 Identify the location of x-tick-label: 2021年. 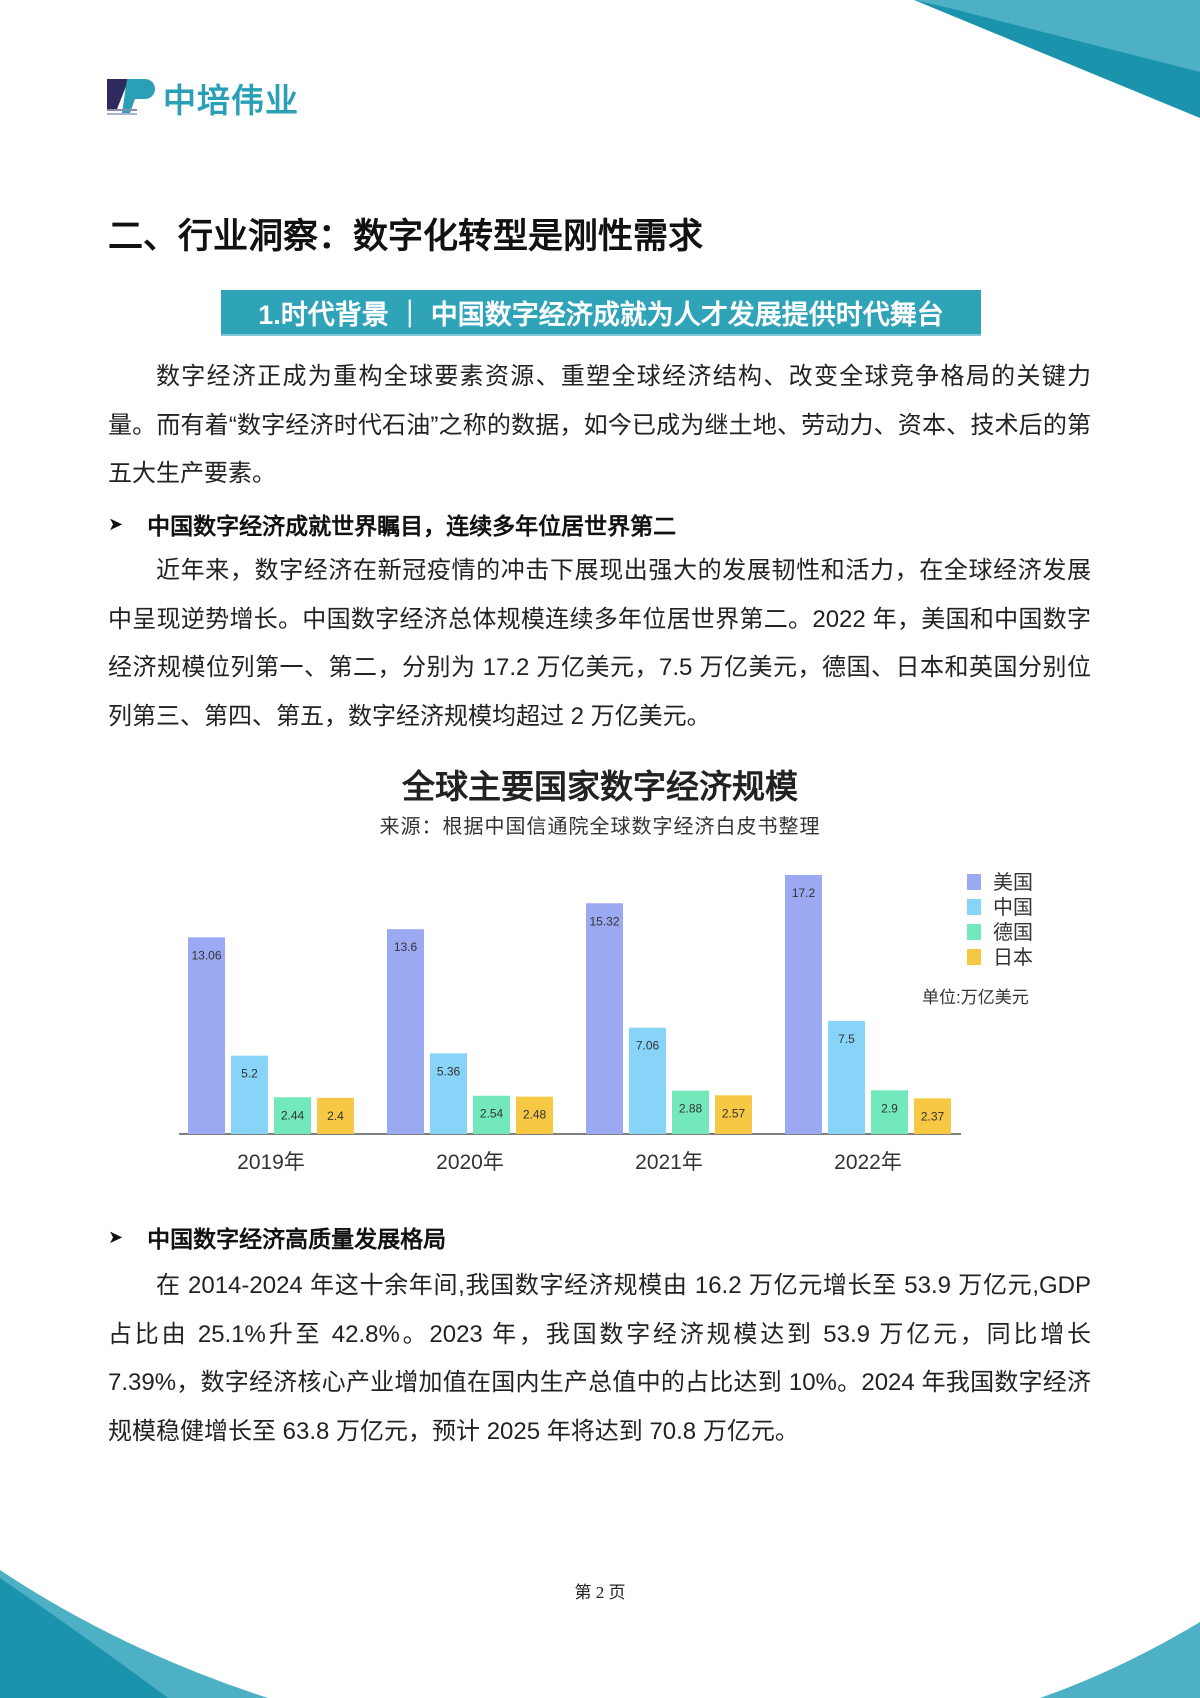
(669, 1162).